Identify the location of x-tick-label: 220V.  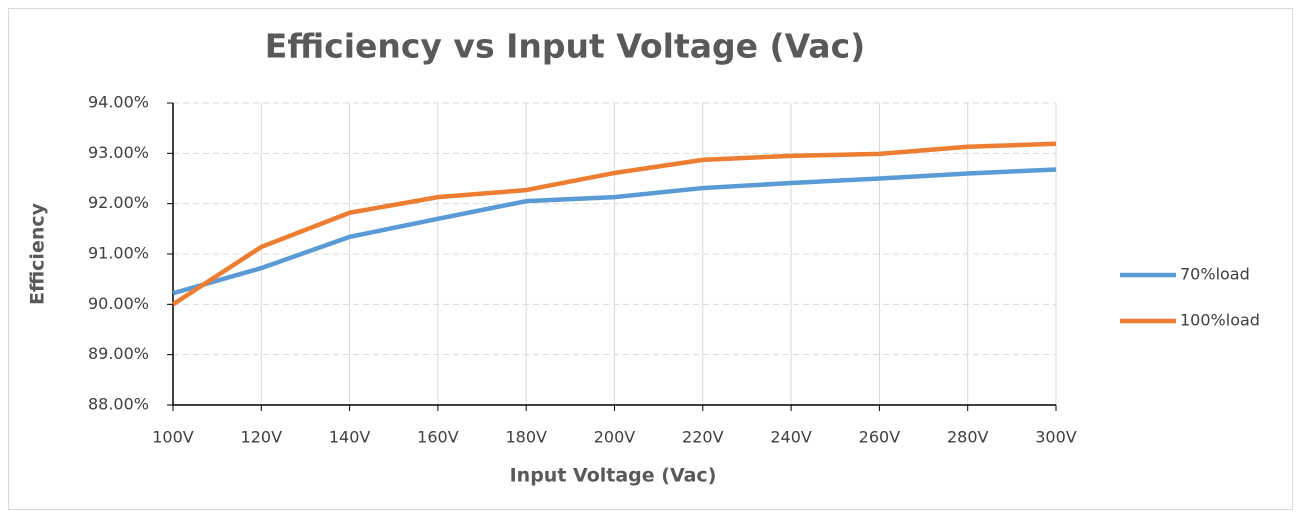
(703, 437).